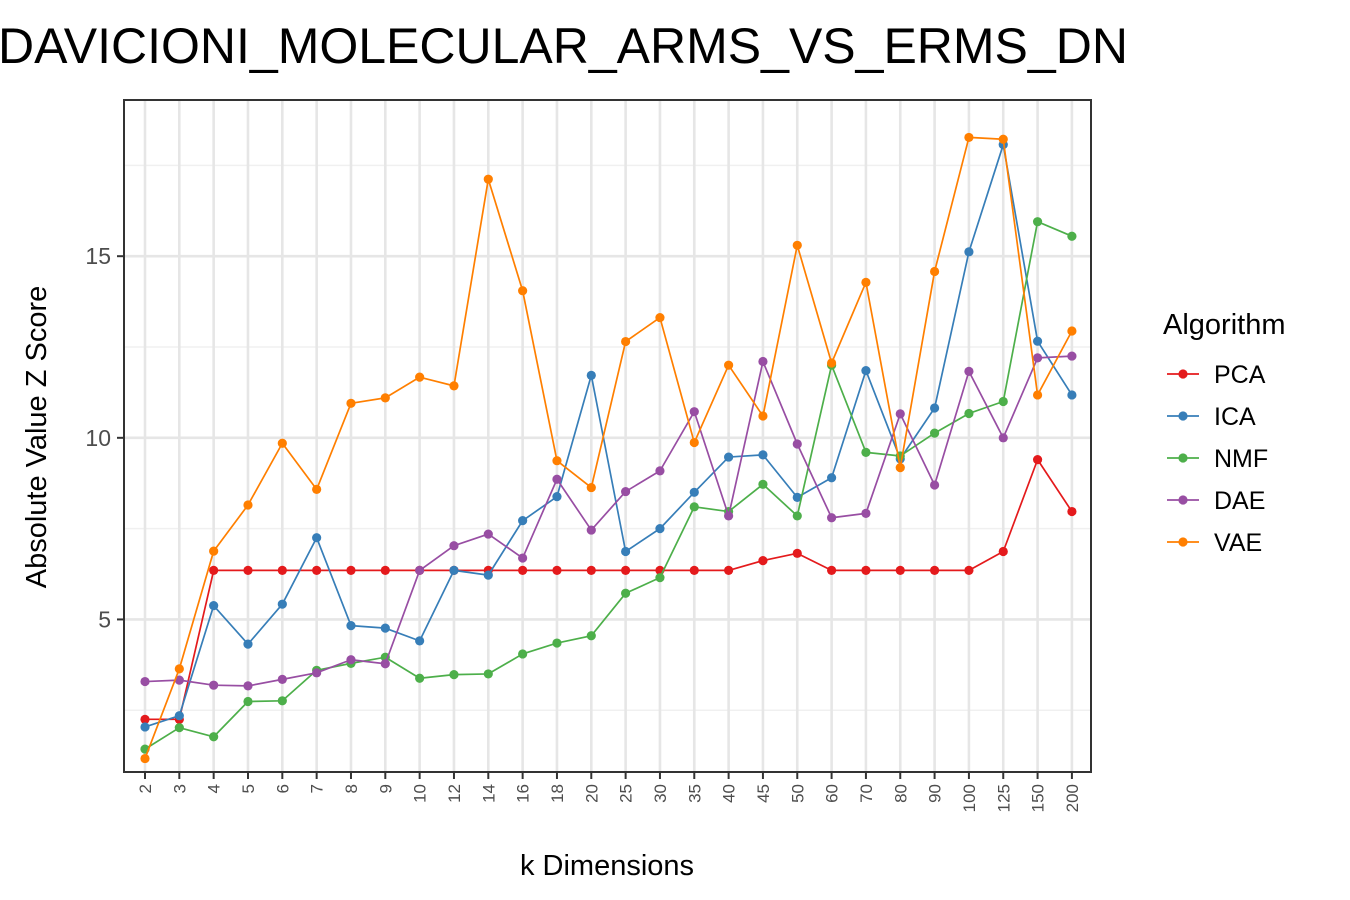 The width and height of the screenshot is (1350, 900). What do you see at coordinates (317, 788) in the screenshot?
I see `x-tick-label: 7` at bounding box center [317, 788].